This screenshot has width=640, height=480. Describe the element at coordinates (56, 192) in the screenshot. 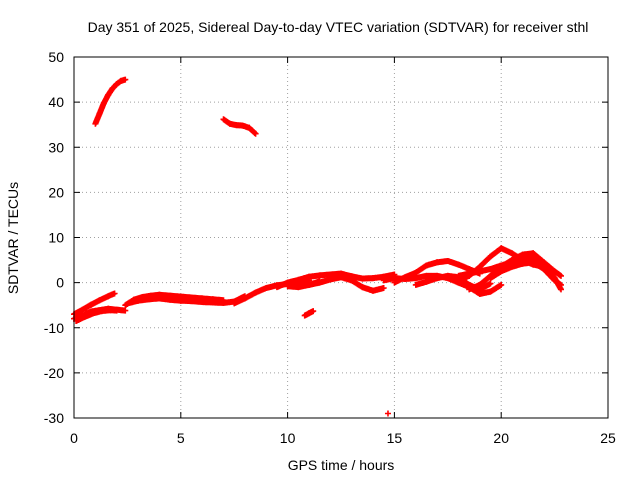

I see `y-tick-label: 20` at that location.